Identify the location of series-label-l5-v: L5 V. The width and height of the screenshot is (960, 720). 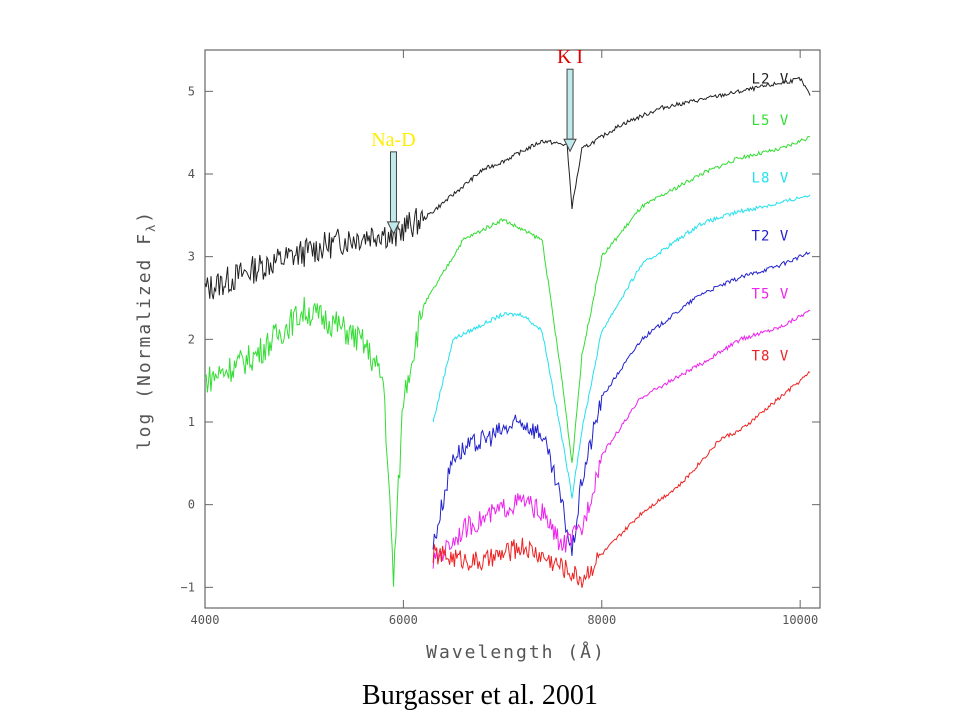
(771, 121).